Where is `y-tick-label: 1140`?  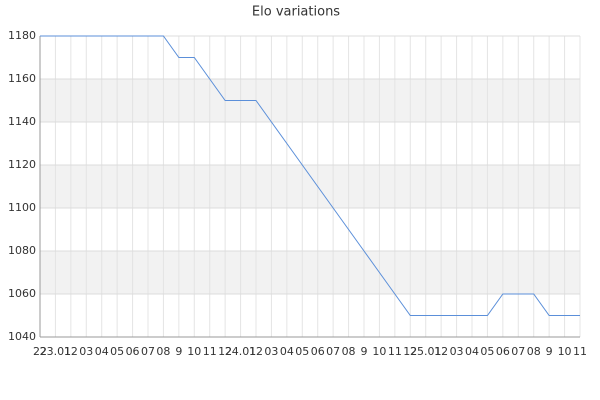 y-tick-label: 1140 is located at coordinates (22, 121).